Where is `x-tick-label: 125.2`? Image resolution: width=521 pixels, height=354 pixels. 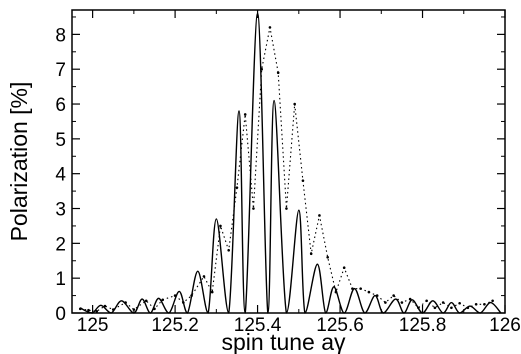
x-tick-label: 125.2 is located at coordinates (175, 325).